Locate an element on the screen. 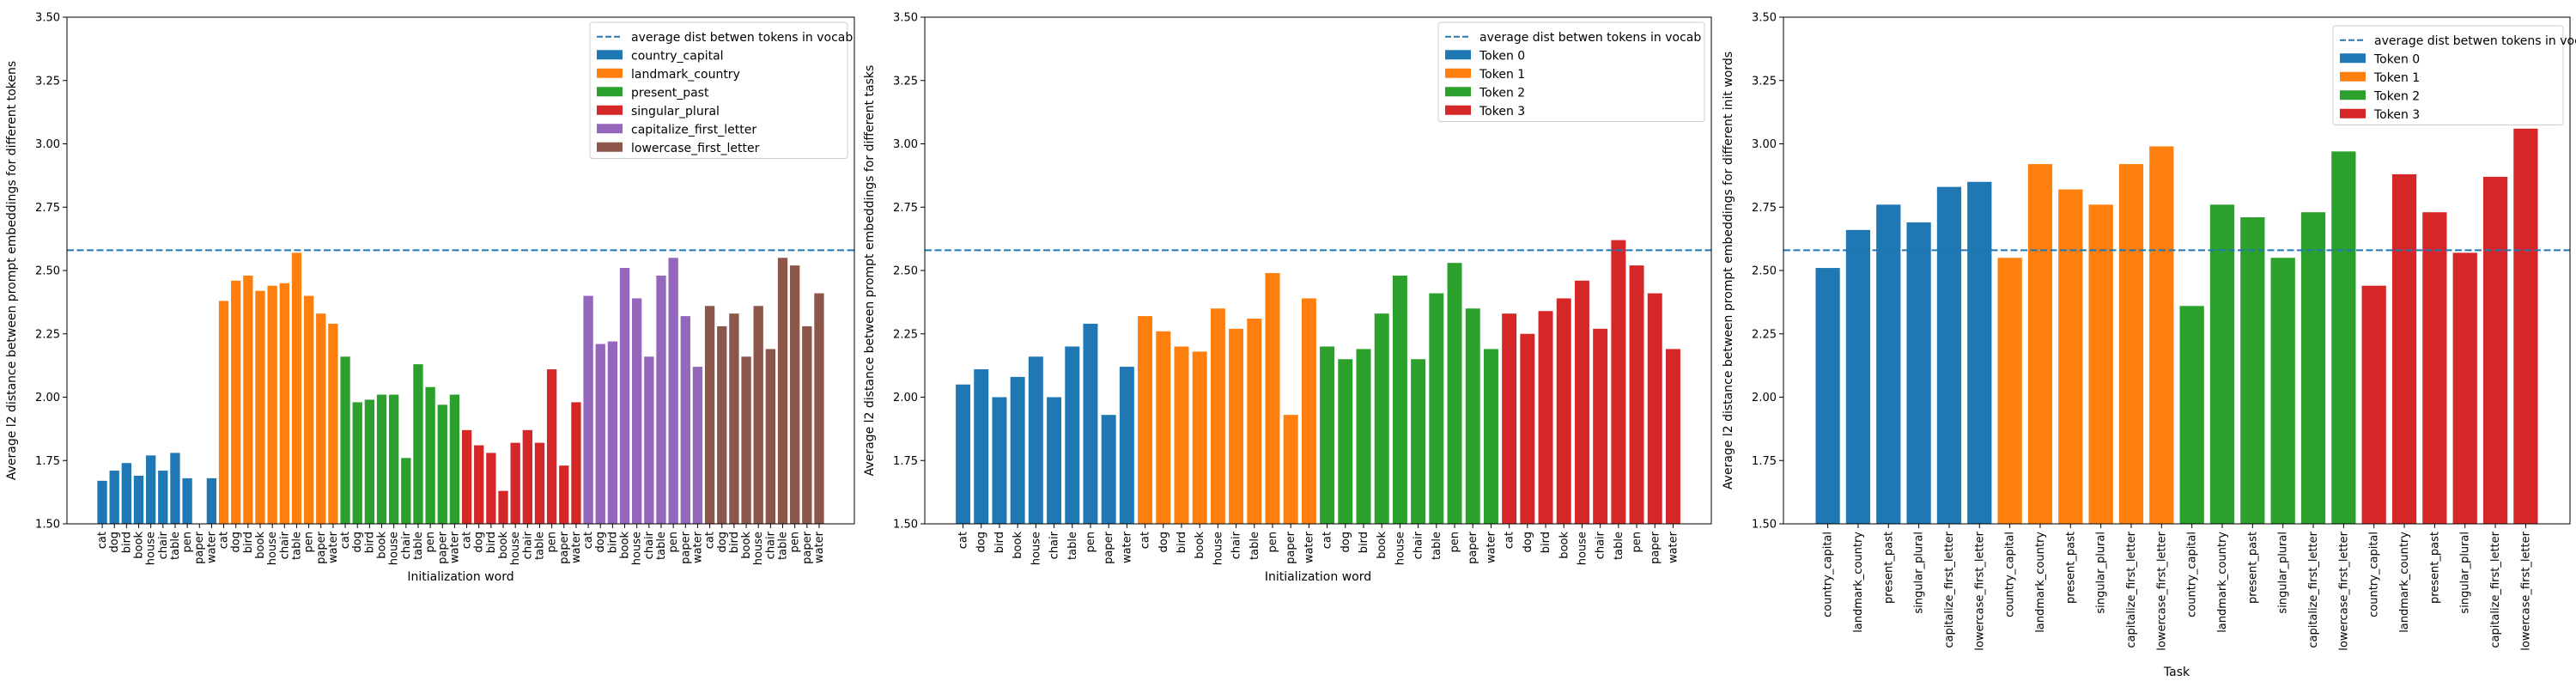  legend-label: average dist betwen tokens in vocab is located at coordinates (1590, 38).